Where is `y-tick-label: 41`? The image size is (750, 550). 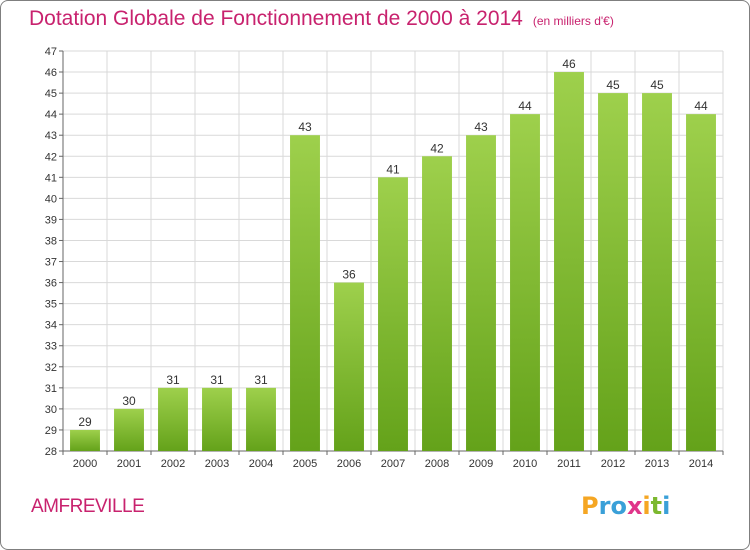
y-tick-label: 41 is located at coordinates (51, 178).